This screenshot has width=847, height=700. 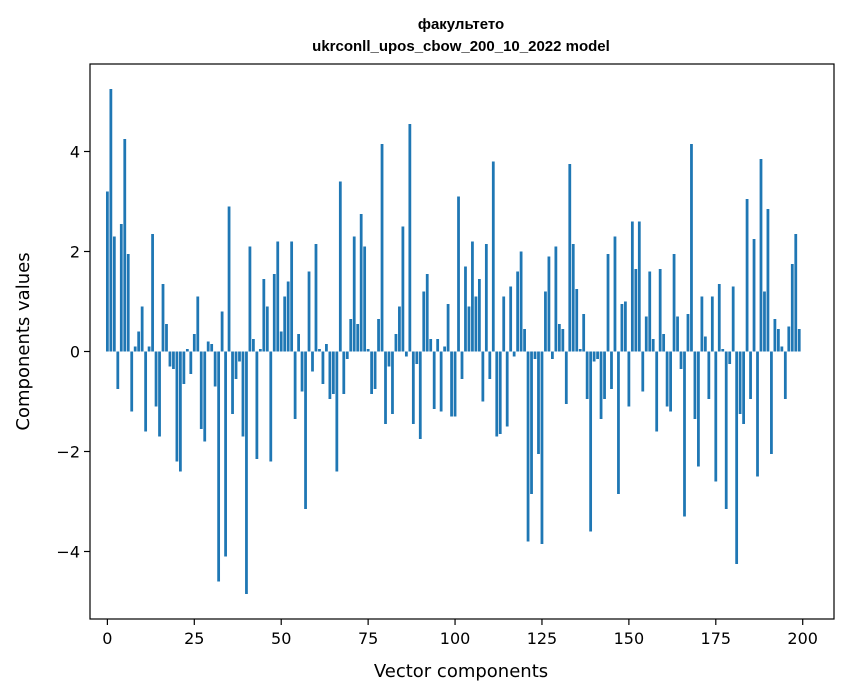 What do you see at coordinates (461, 24) in the screenshot?
I see `chart-title-line1: факультето` at bounding box center [461, 24].